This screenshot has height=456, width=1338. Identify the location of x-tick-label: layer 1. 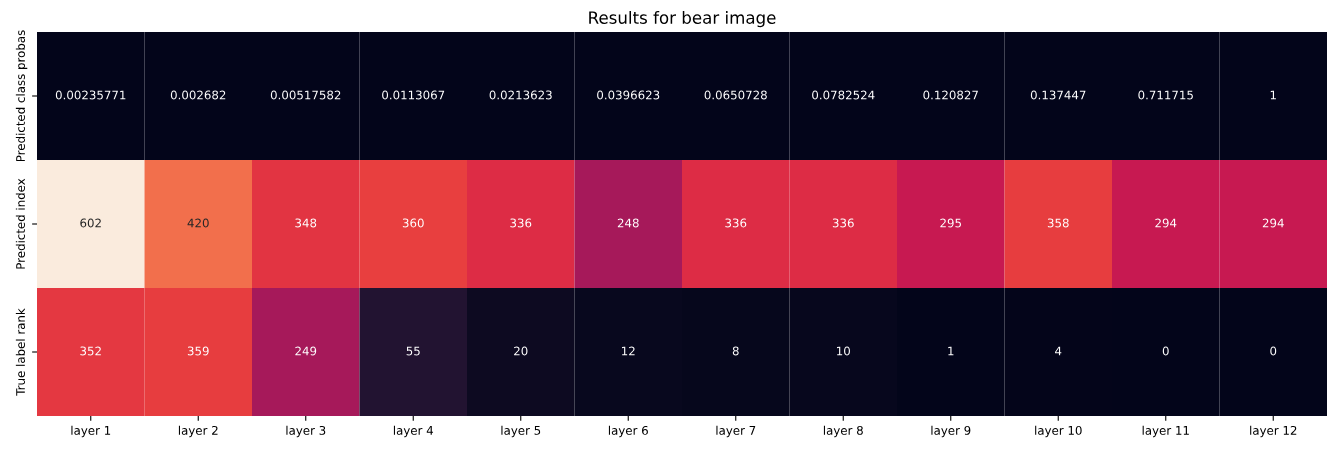
(91, 431).